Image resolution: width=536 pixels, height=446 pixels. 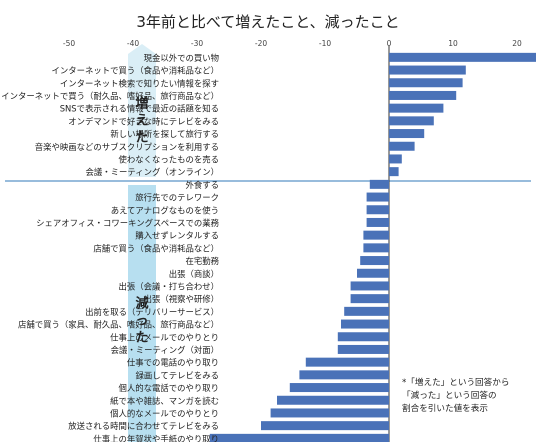 I want to click on chart-title: 3年前と比べて増えたこと、減ったこと, so click(x=267, y=22).